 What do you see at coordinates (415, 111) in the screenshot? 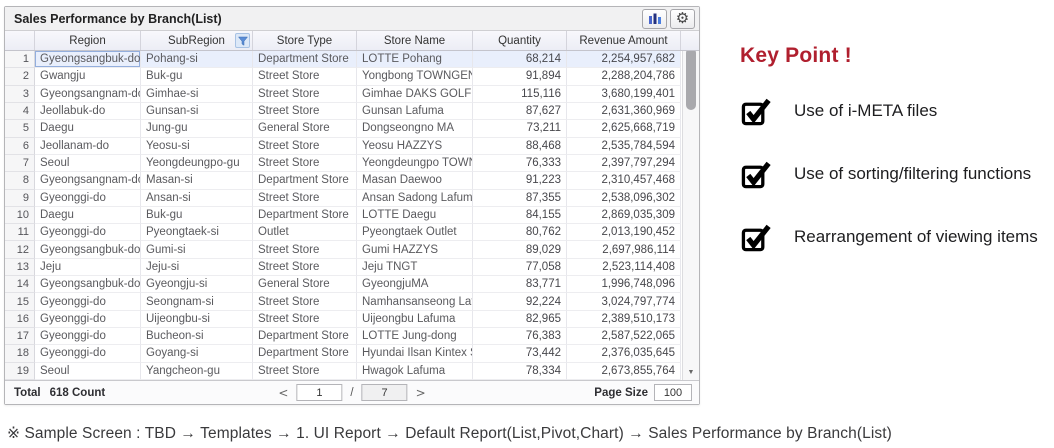
I see `cell-store_name: Gunsan Lafuma` at bounding box center [415, 111].